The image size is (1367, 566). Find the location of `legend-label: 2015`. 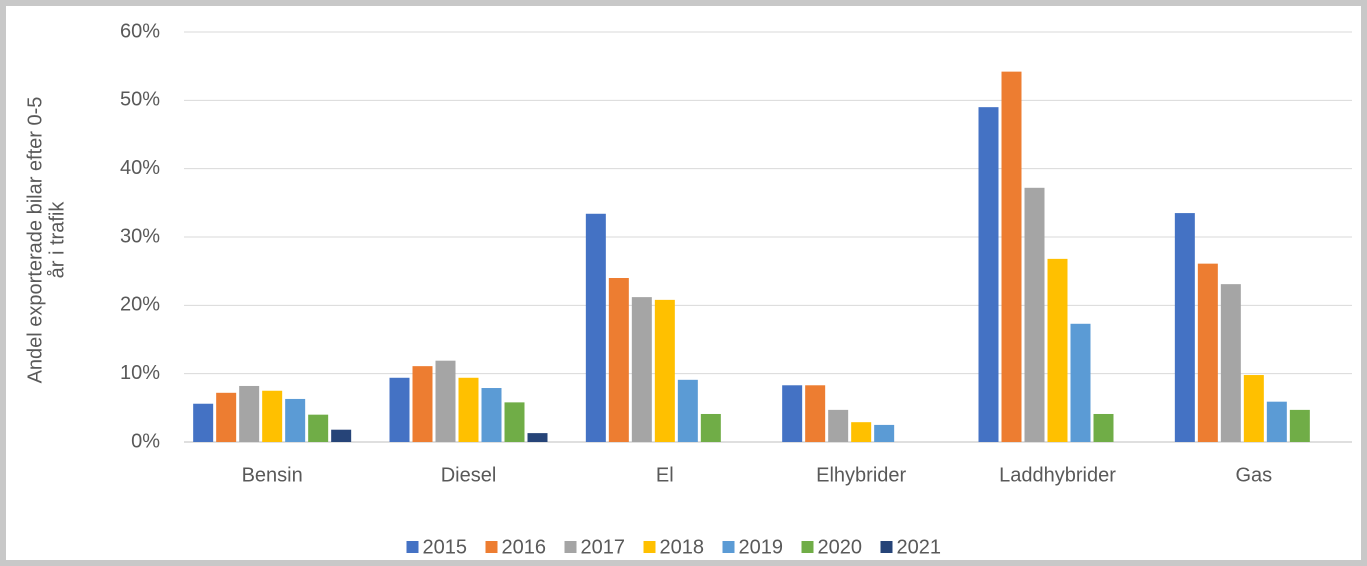

legend-label: 2015 is located at coordinates (445, 547).